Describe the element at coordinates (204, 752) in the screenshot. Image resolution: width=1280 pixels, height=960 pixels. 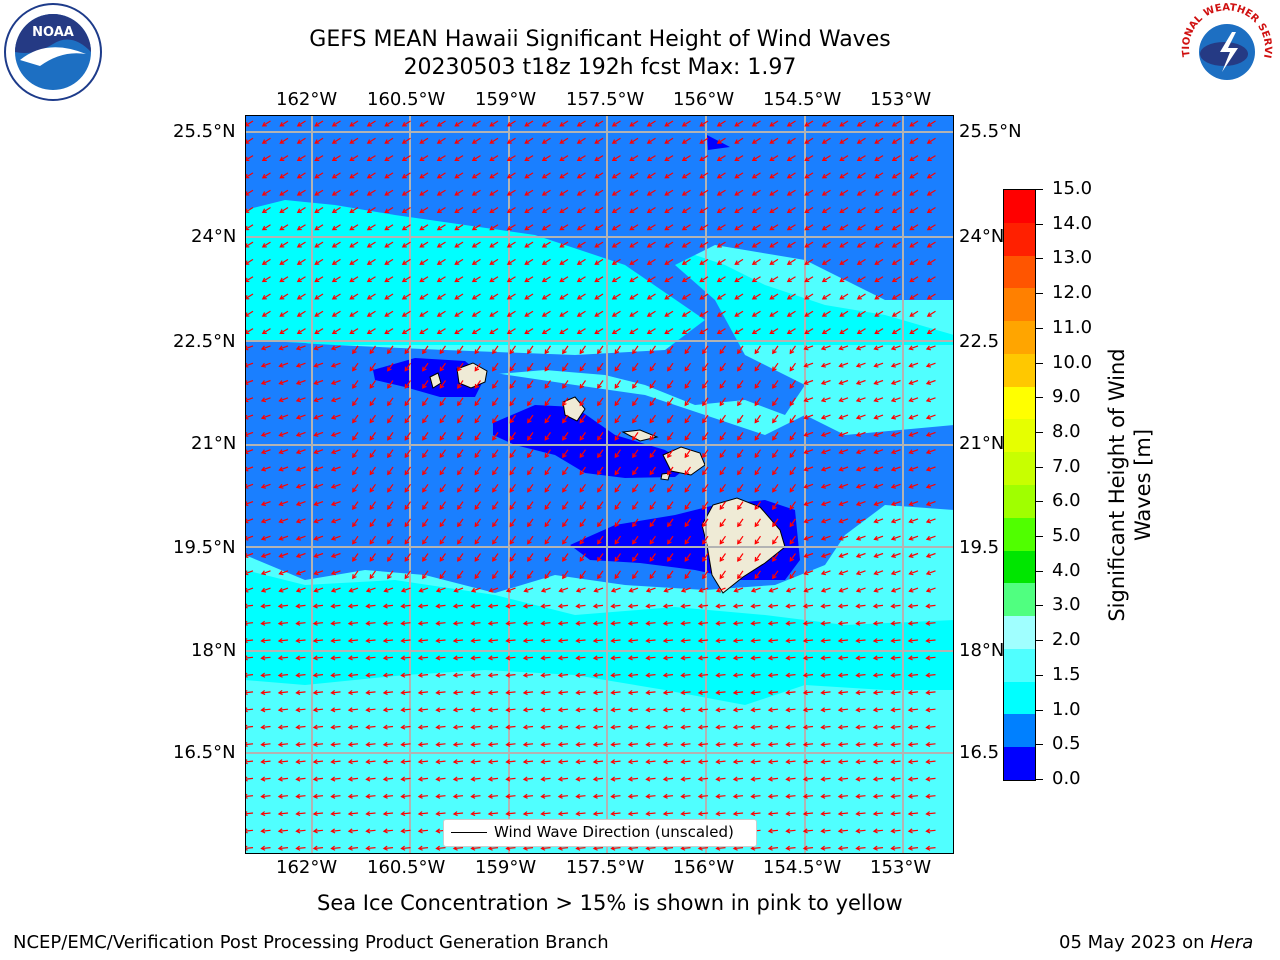
I see `lat-tick-left: 16.5°N` at that location.